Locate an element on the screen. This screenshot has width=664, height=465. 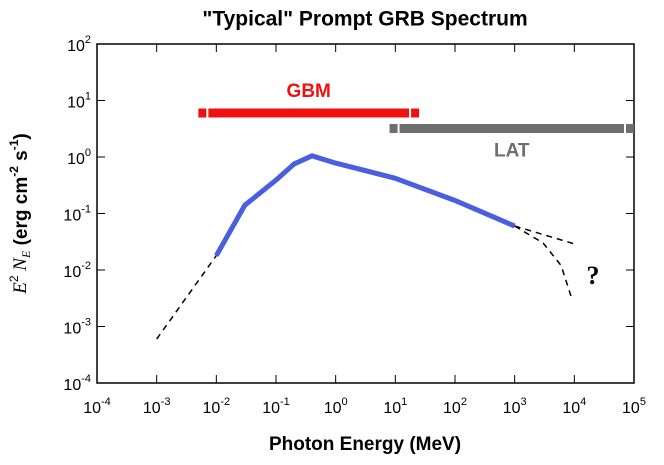
x-tick-label: 10⁻³ is located at coordinates (157, 406).